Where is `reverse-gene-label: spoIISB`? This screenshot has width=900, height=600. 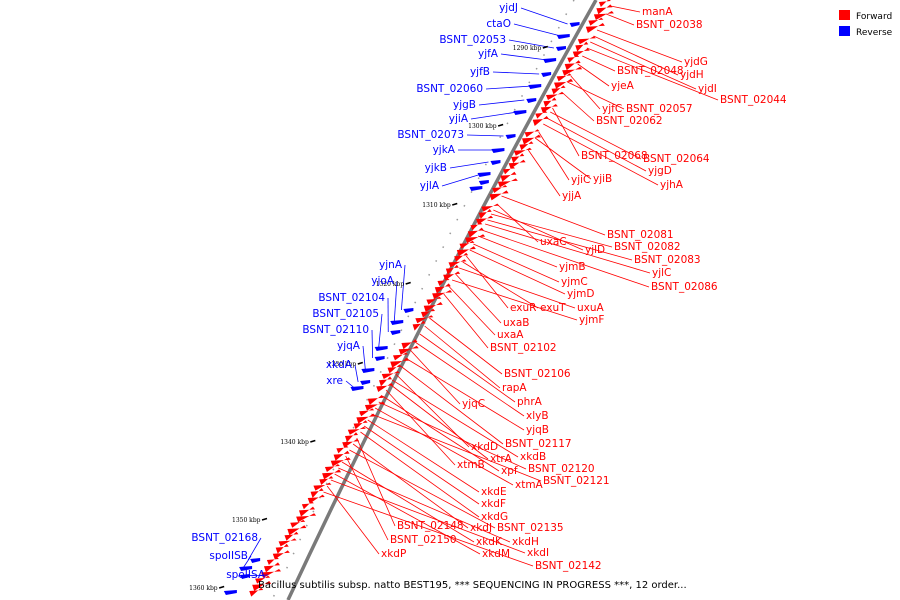 reverse-gene-label: spoIISB is located at coordinates (228, 556).